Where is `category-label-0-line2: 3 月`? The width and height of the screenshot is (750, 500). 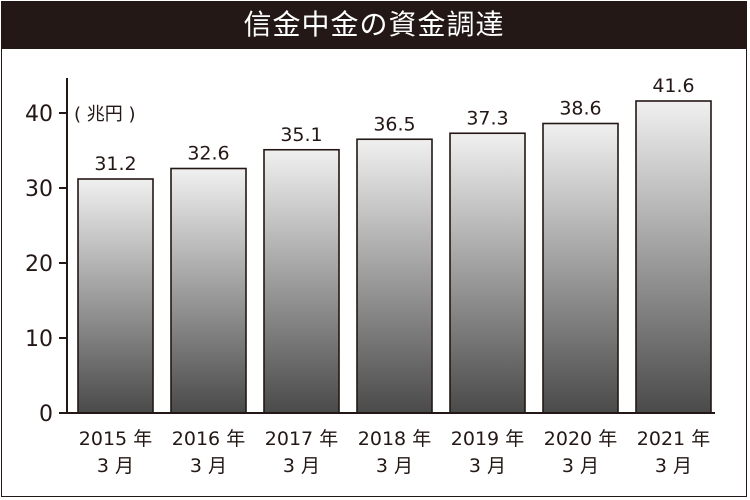
category-label-0-line2: 3 月 is located at coordinates (115, 466).